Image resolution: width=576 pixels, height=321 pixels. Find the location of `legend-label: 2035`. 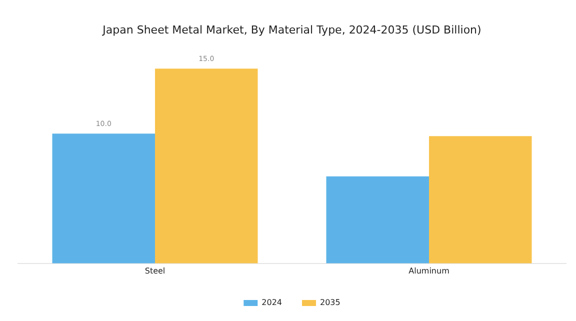

legend-label: 2035 is located at coordinates (330, 303).